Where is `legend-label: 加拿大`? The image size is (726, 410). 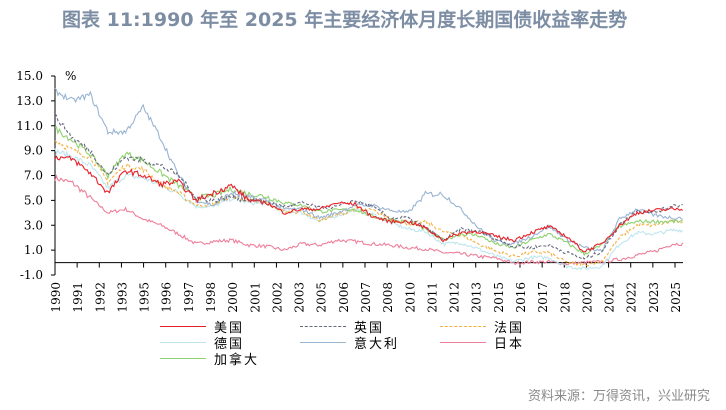 legend-label: 加拿大 is located at coordinates (237, 360).